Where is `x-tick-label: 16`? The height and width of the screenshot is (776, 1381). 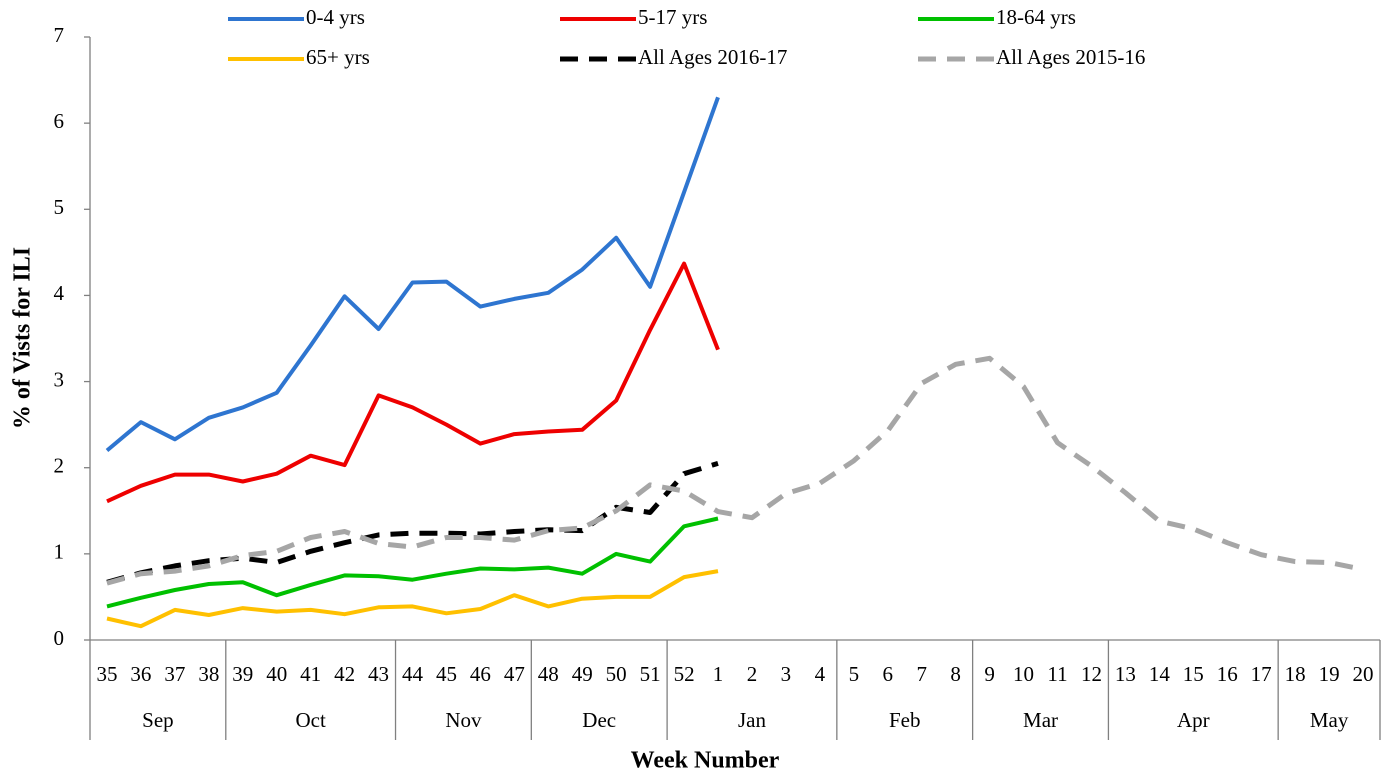
x-tick-label: 16 is located at coordinates (1227, 674).